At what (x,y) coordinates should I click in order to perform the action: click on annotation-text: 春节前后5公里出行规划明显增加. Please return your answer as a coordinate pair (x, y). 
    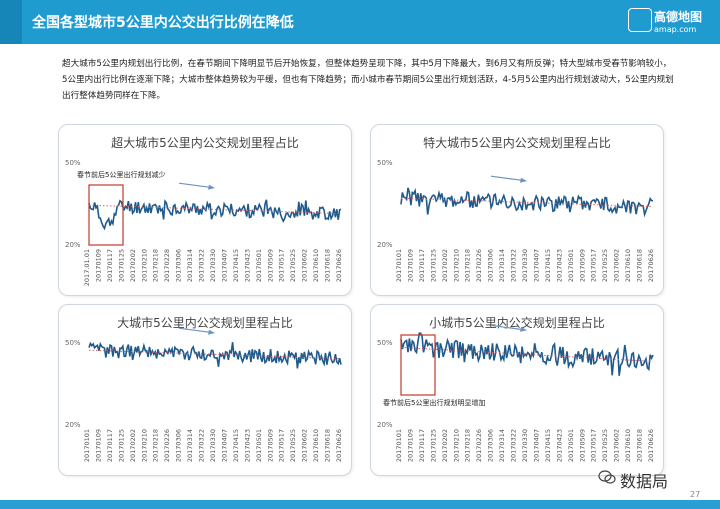
    Looking at the image, I should click on (434, 402).